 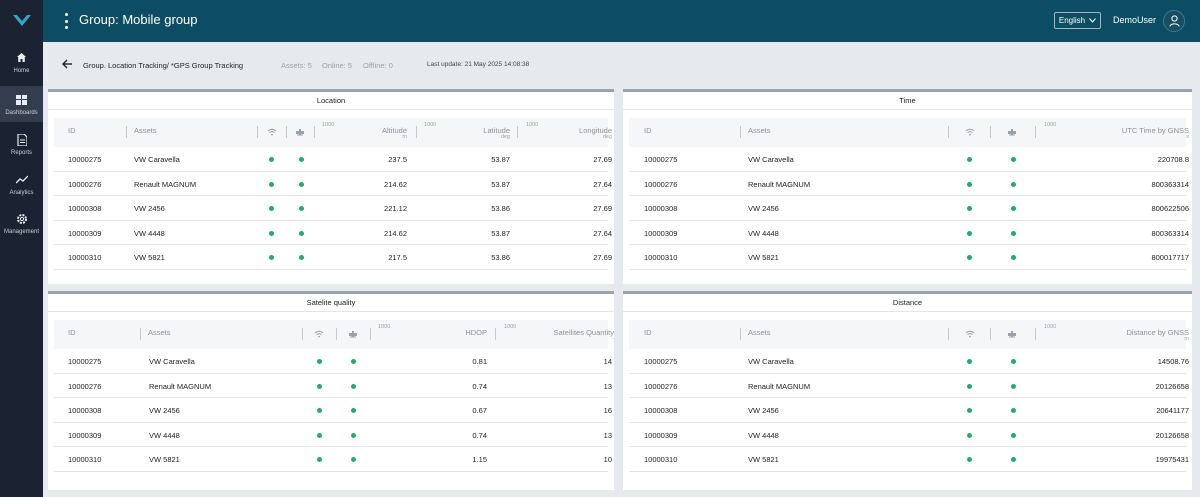 What do you see at coordinates (432, 334) in the screenshot?
I see `column-header-value: 1000 HDOP` at bounding box center [432, 334].